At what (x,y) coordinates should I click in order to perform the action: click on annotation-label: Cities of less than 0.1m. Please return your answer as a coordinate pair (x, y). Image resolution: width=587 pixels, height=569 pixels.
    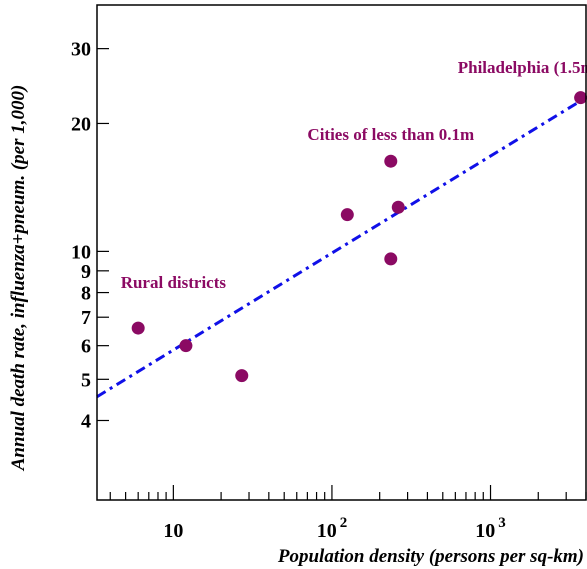
    Looking at the image, I should click on (390, 134).